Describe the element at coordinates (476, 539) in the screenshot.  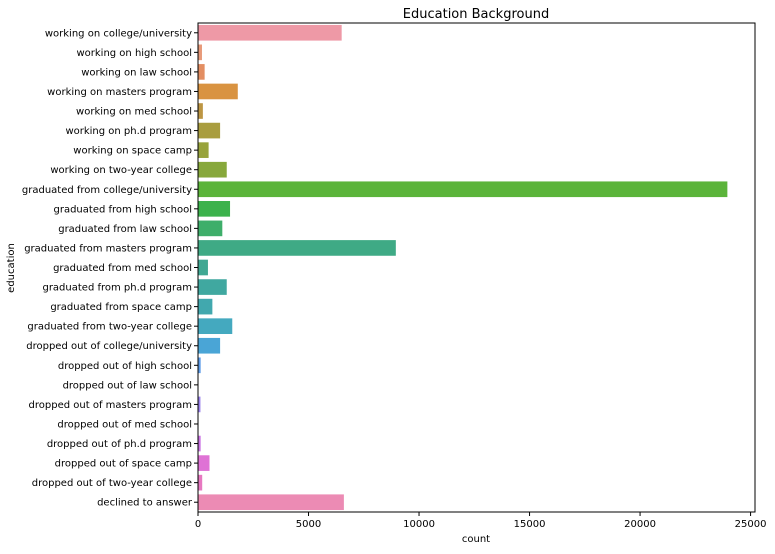
I see `x-axis-label: count` at that location.